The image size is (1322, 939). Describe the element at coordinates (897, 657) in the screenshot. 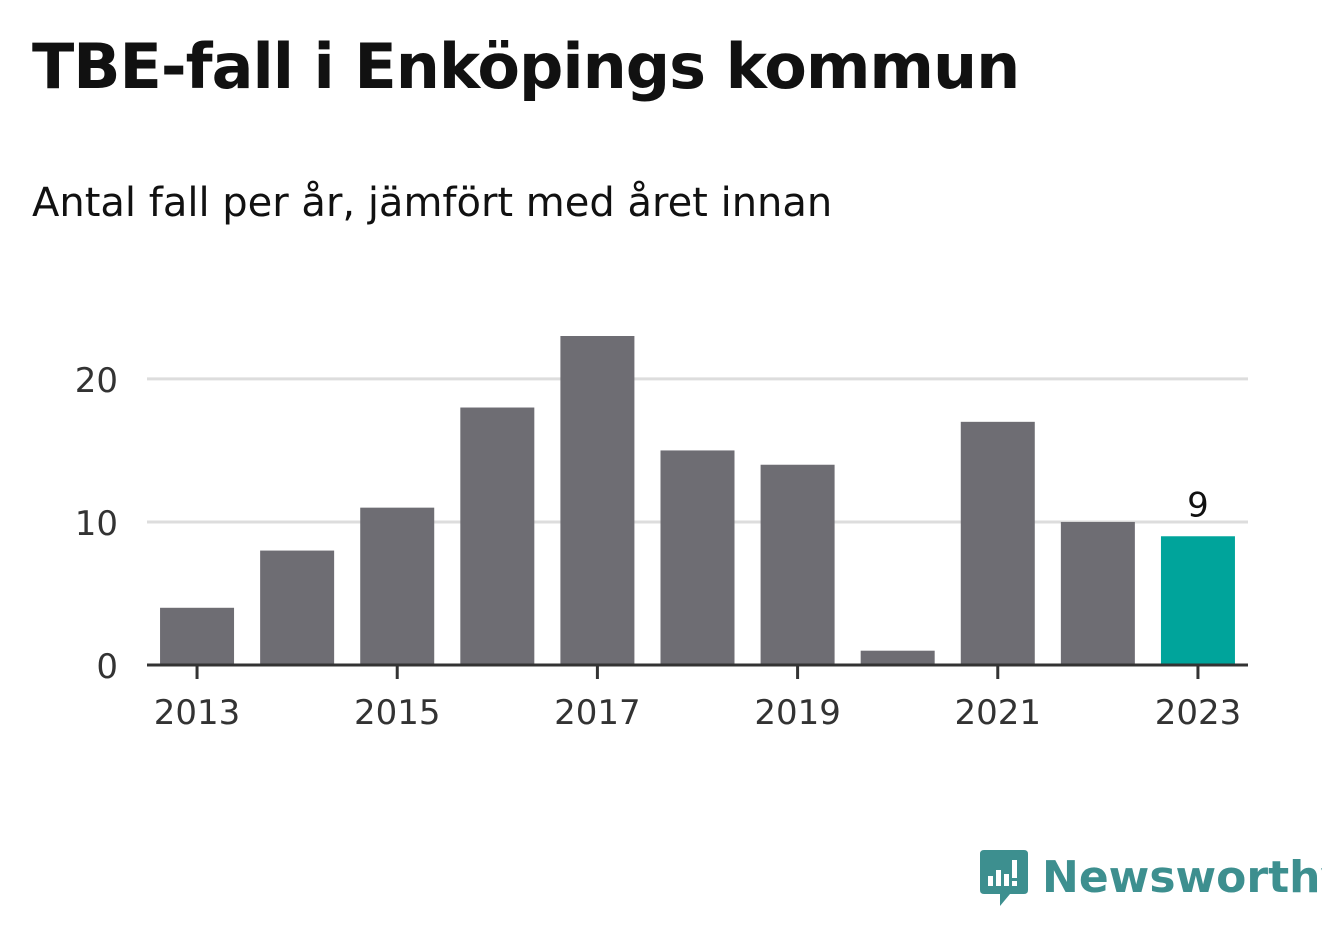

I see `bar-2020` at that location.